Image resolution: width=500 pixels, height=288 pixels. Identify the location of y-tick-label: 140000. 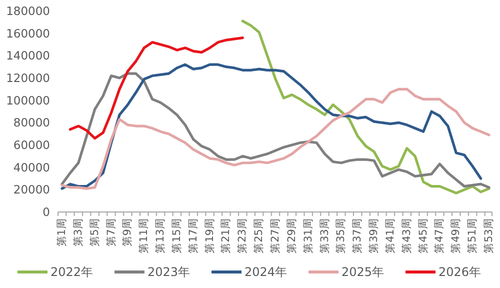
(28, 55).